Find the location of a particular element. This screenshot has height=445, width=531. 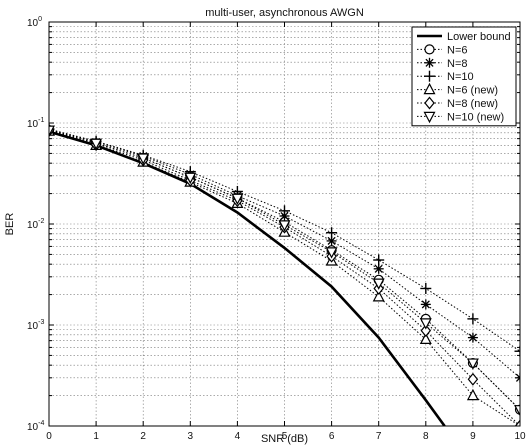

legend-entry-n-10: N=10 is located at coordinates (445, 76).